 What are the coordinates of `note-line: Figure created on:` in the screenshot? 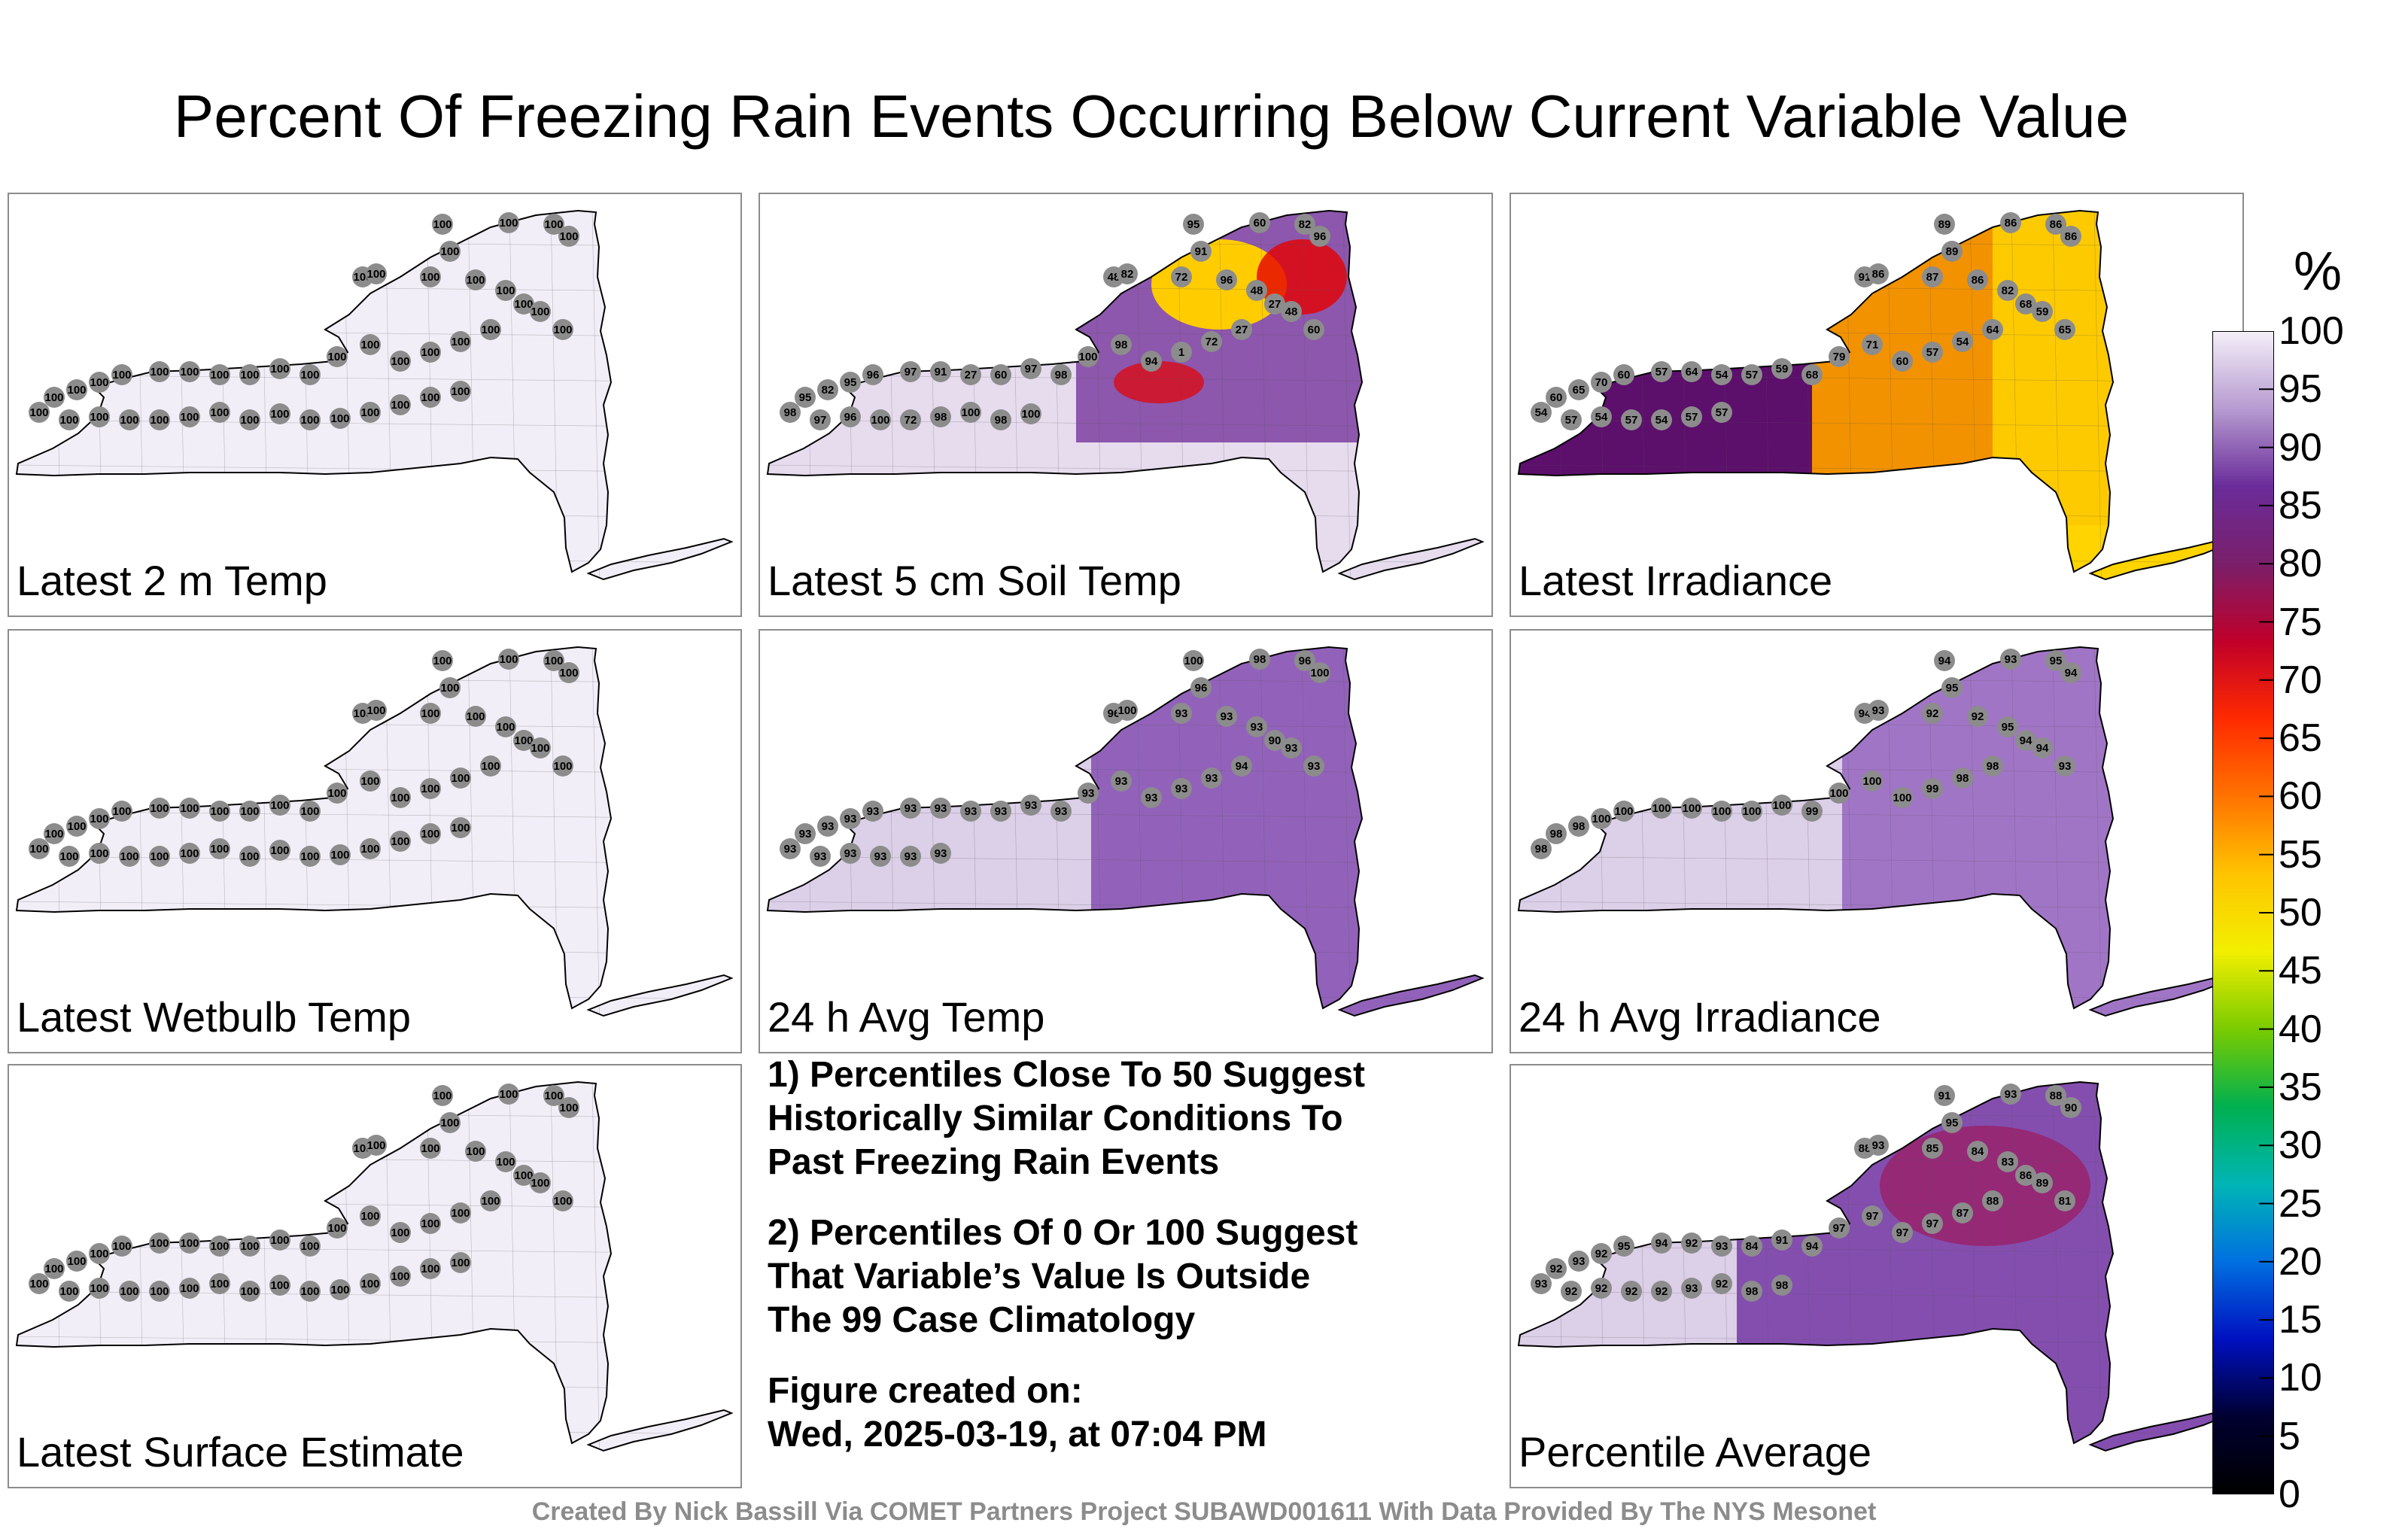 It's located at (925, 1391).